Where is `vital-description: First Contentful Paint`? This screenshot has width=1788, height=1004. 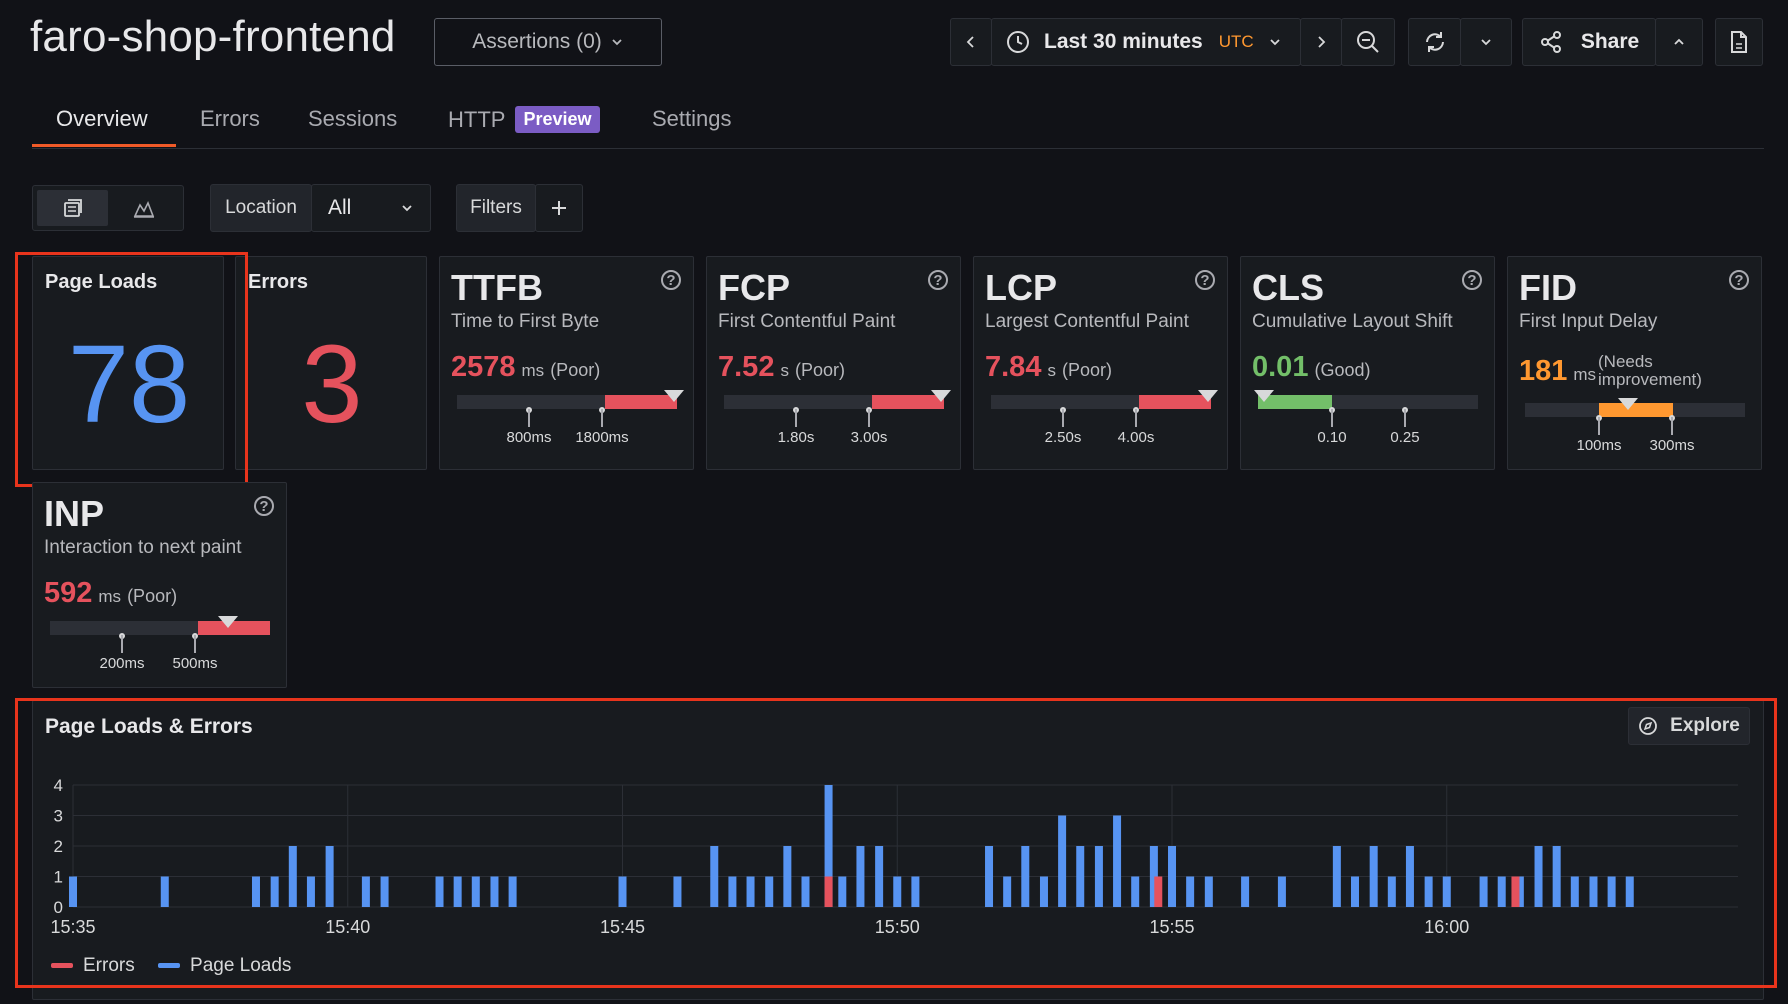
vital-description: First Contentful Paint is located at coordinates (807, 321).